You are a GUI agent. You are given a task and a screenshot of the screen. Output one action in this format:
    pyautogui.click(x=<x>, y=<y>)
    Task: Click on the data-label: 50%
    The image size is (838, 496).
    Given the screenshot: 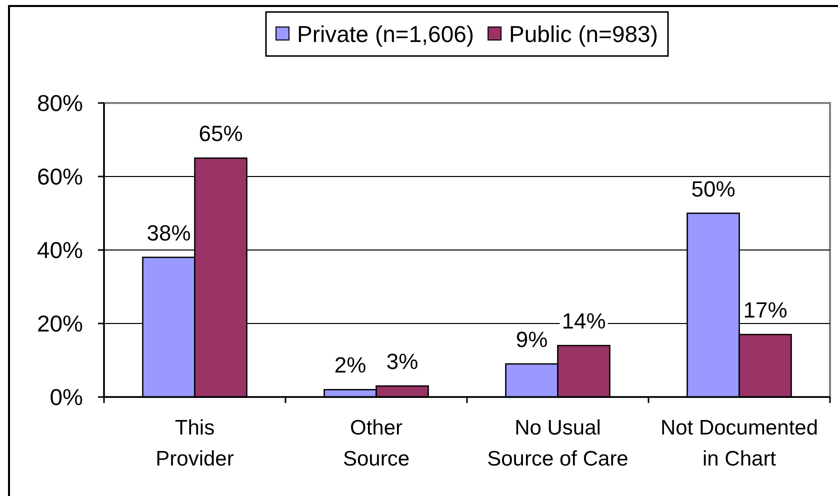 What is the action you would take?
    pyautogui.click(x=713, y=189)
    